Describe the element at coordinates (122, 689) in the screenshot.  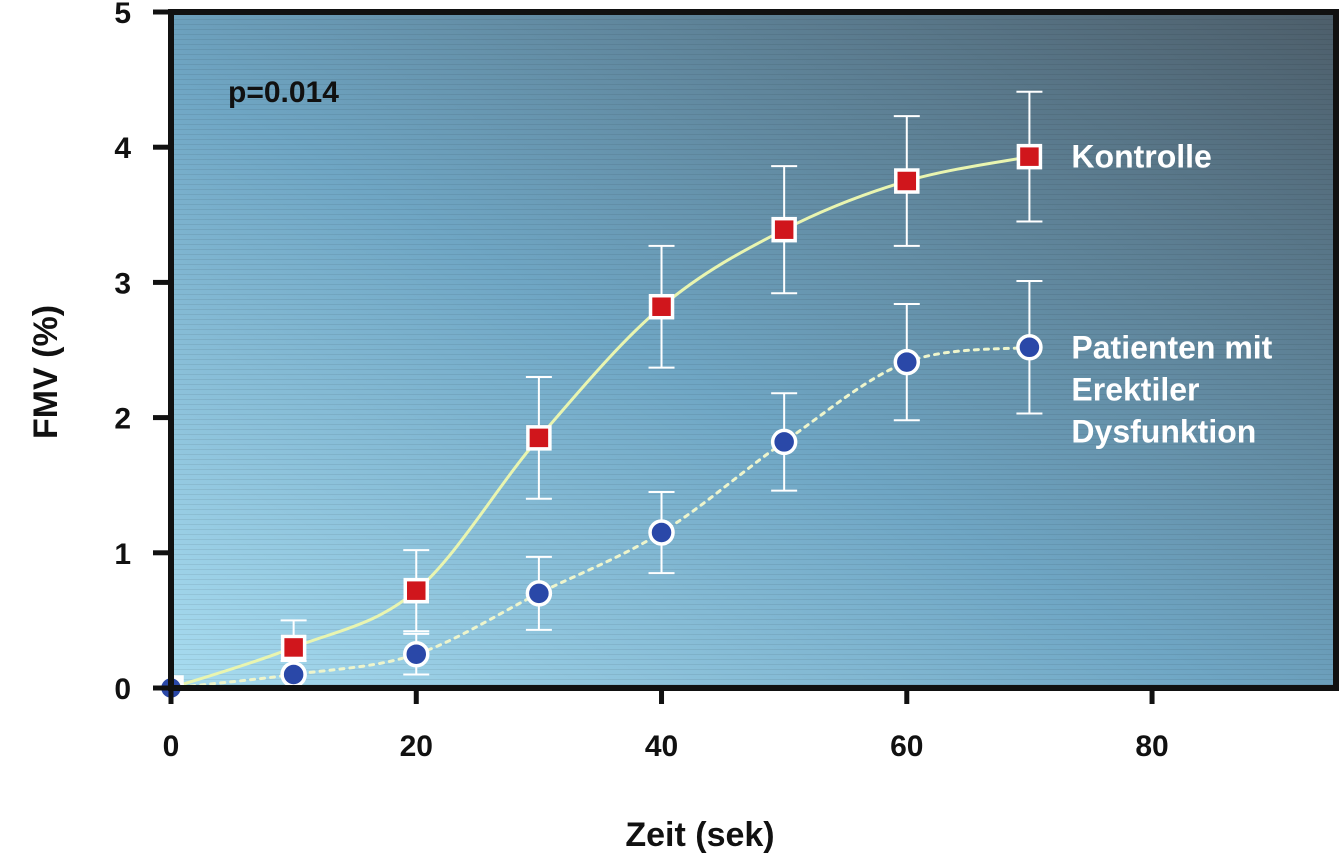
I see `y-tick-label: 0` at that location.